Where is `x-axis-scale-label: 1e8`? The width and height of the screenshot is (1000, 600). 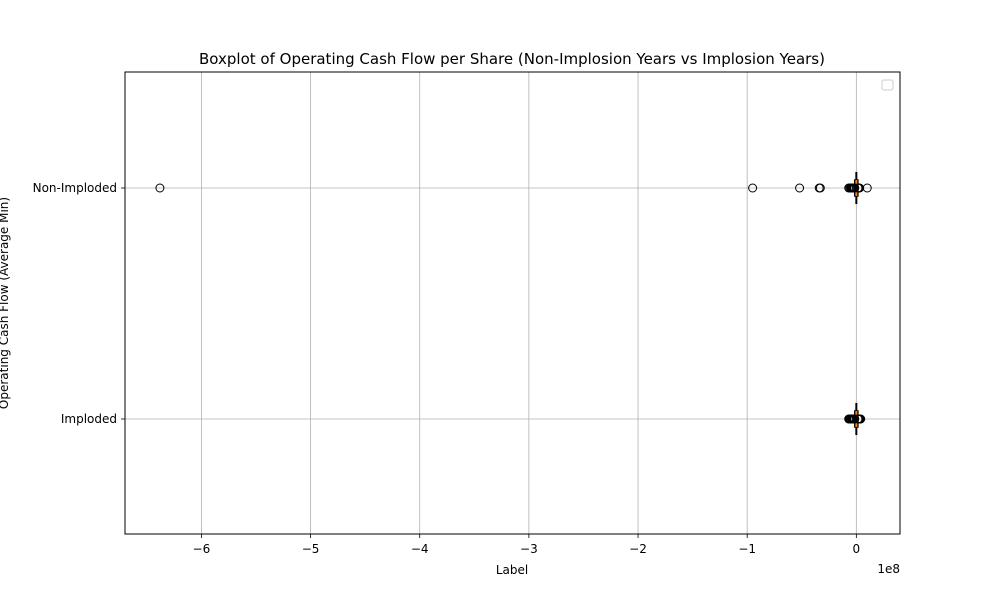 x-axis-scale-label: 1e8 is located at coordinates (888, 569).